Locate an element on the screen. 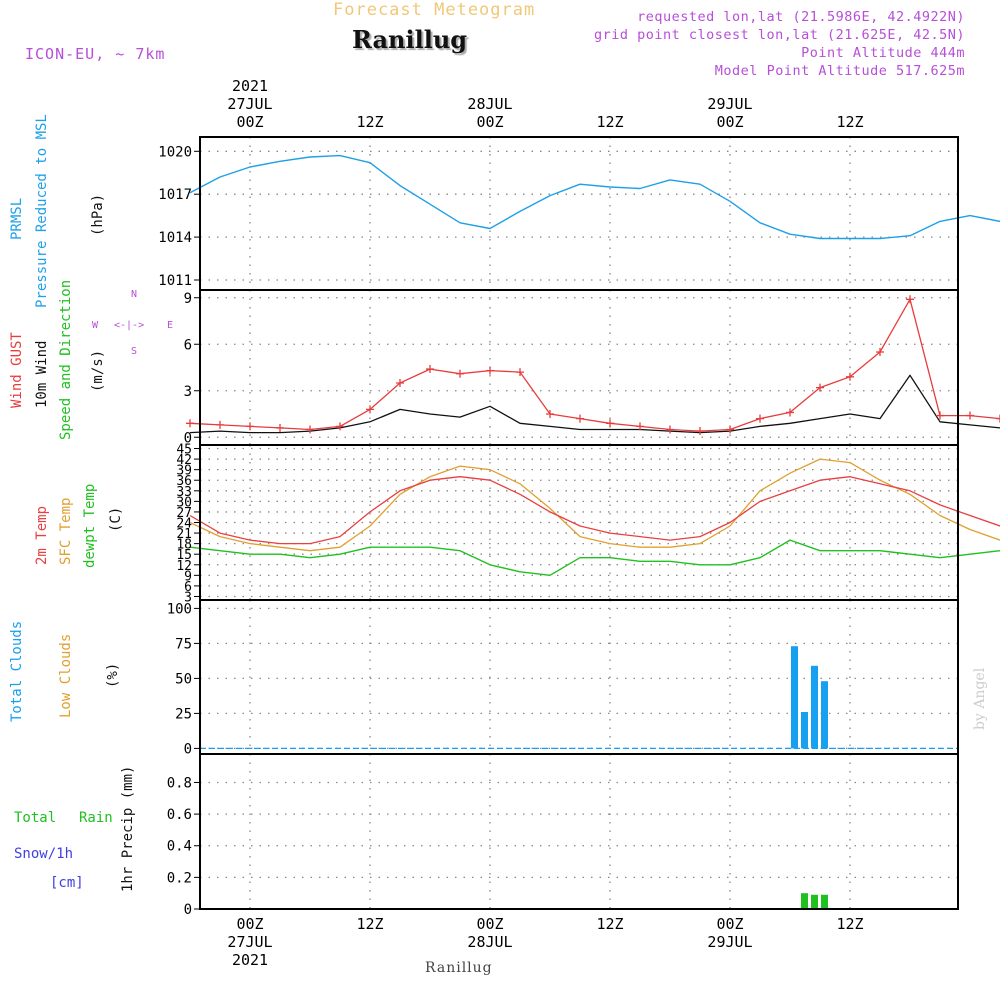 The height and width of the screenshot is (1000, 1000). rain-label-rain: Rain is located at coordinates (96, 818).